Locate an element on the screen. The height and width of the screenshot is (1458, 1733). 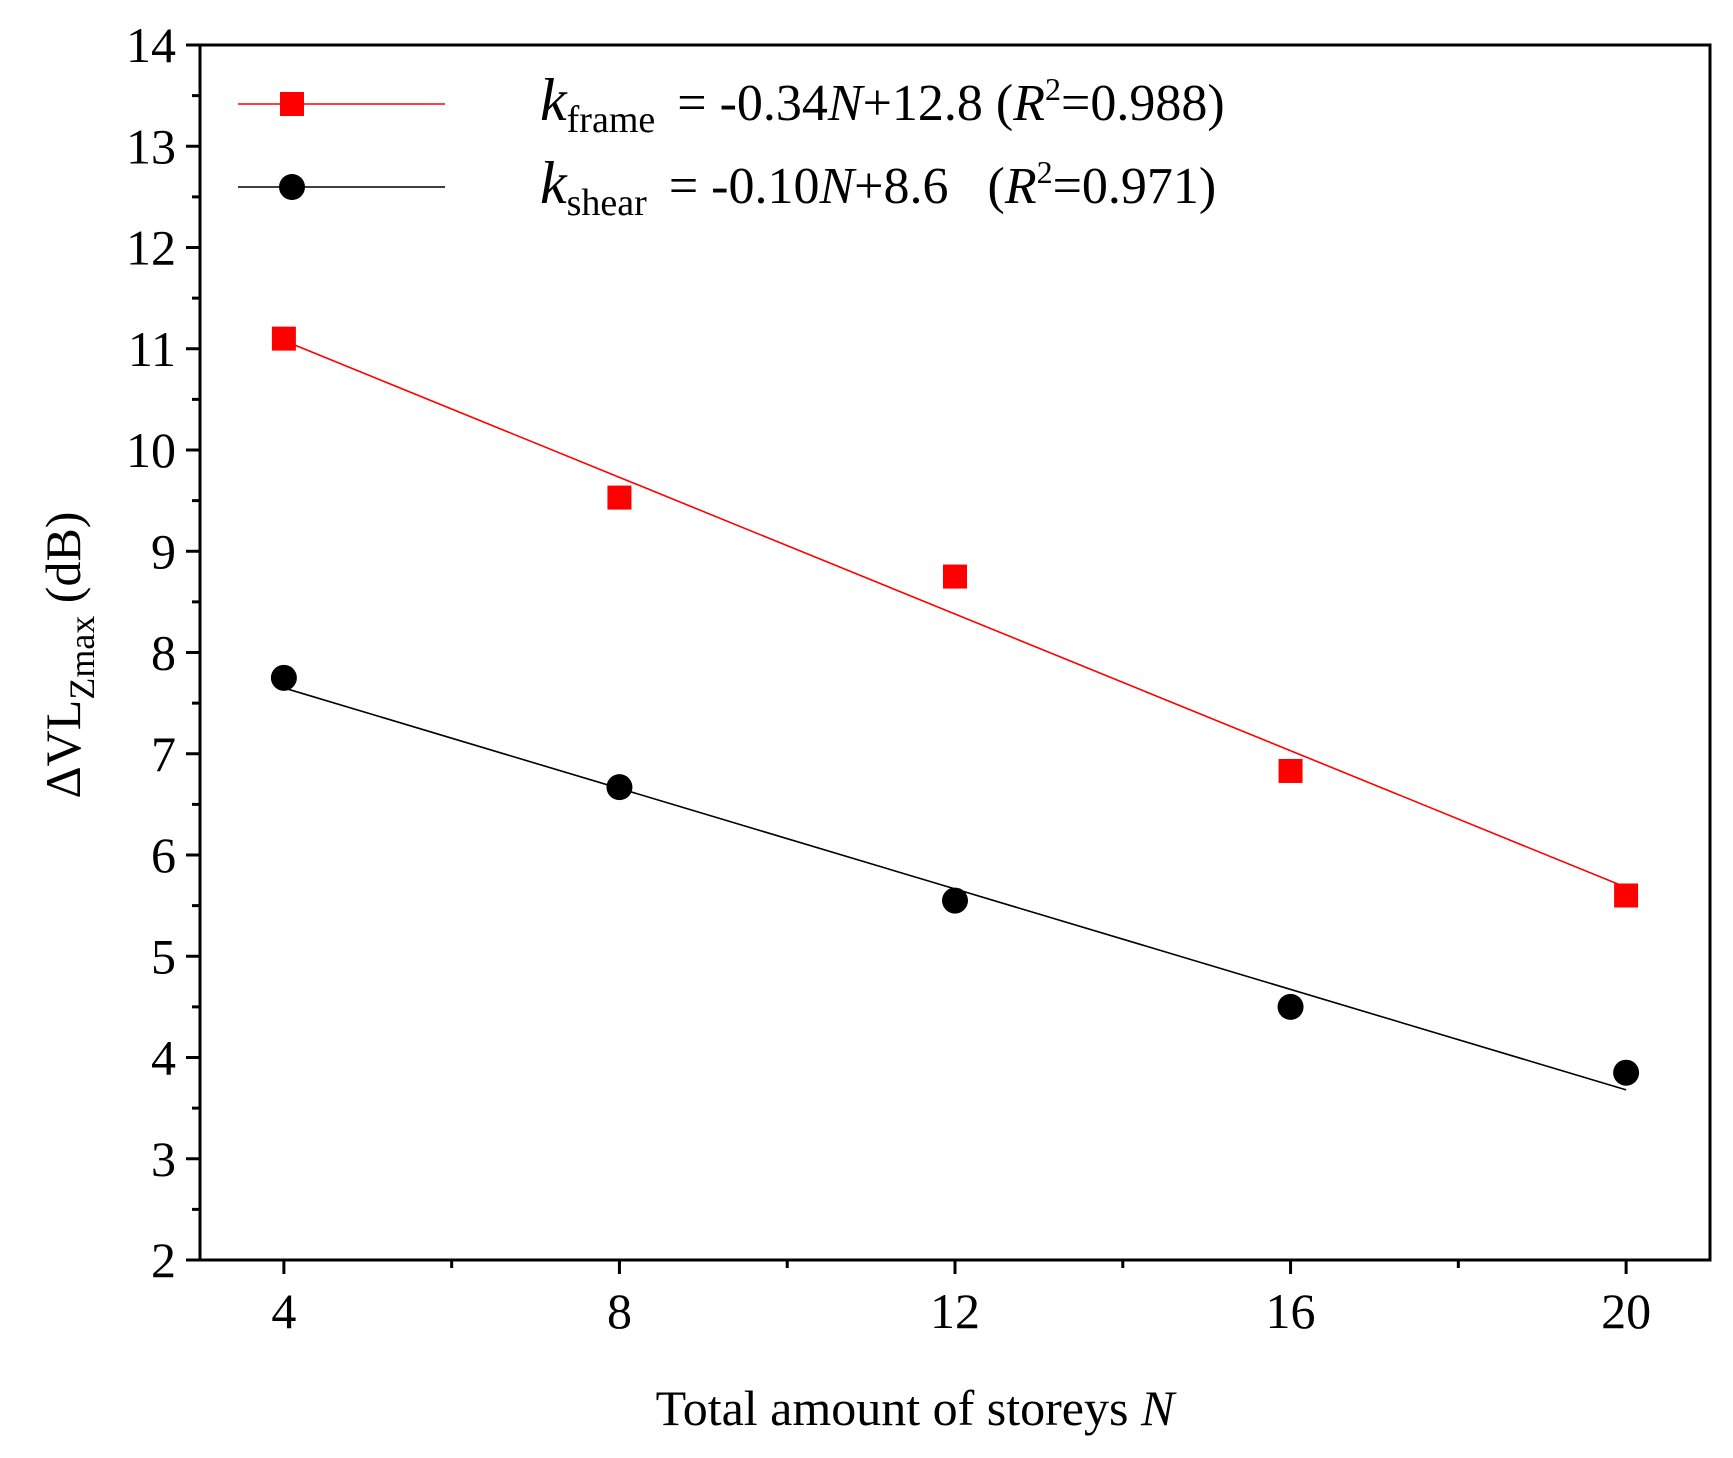
legend-shear-label: kshear = -0.10N+8.6 (R2=0.971) is located at coordinates (878, 187).